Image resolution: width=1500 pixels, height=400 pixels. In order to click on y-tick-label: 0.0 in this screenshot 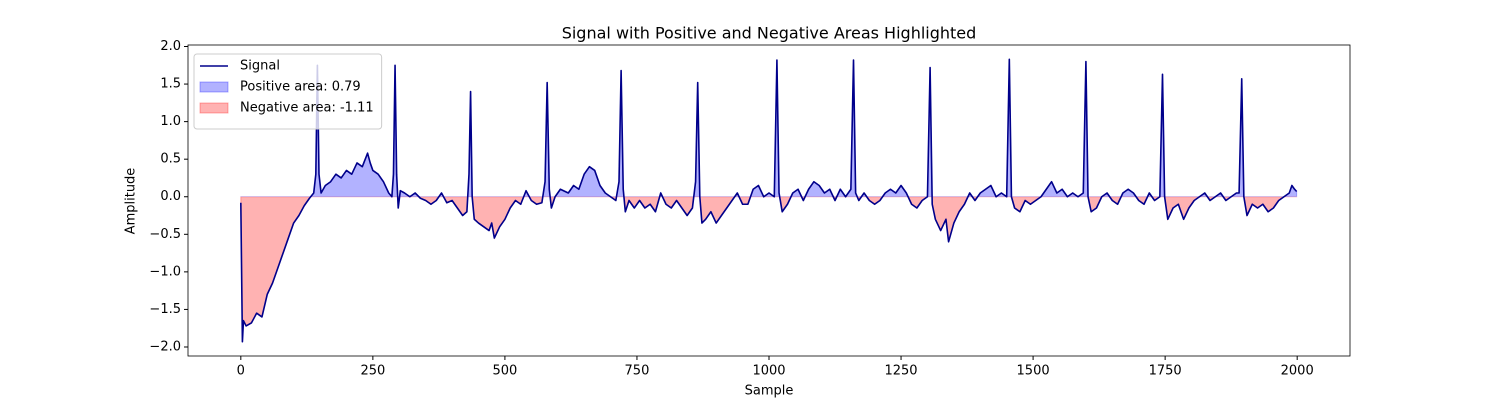, I will do `click(170, 196)`.